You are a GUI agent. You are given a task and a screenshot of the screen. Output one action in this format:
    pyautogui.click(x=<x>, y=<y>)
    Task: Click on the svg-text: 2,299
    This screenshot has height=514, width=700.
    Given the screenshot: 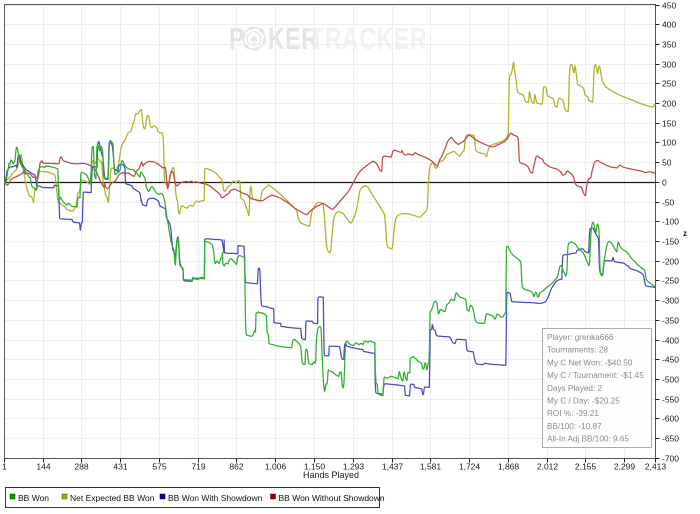 What is the action you would take?
    pyautogui.click(x=625, y=467)
    